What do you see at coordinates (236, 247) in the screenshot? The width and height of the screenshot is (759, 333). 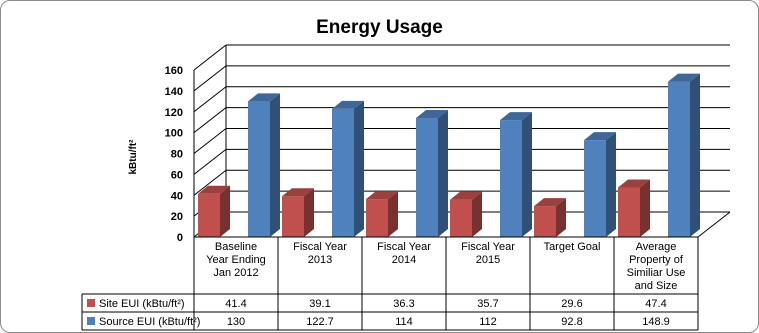 I see `category-label: Baseline` at bounding box center [236, 247].